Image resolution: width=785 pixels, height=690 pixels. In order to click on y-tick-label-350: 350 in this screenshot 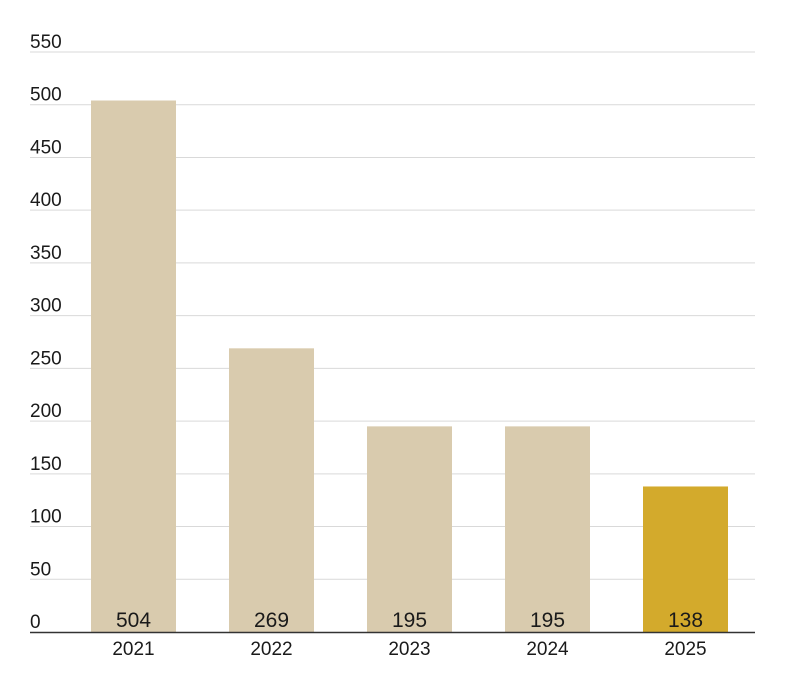, I will do `click(46, 253)`.